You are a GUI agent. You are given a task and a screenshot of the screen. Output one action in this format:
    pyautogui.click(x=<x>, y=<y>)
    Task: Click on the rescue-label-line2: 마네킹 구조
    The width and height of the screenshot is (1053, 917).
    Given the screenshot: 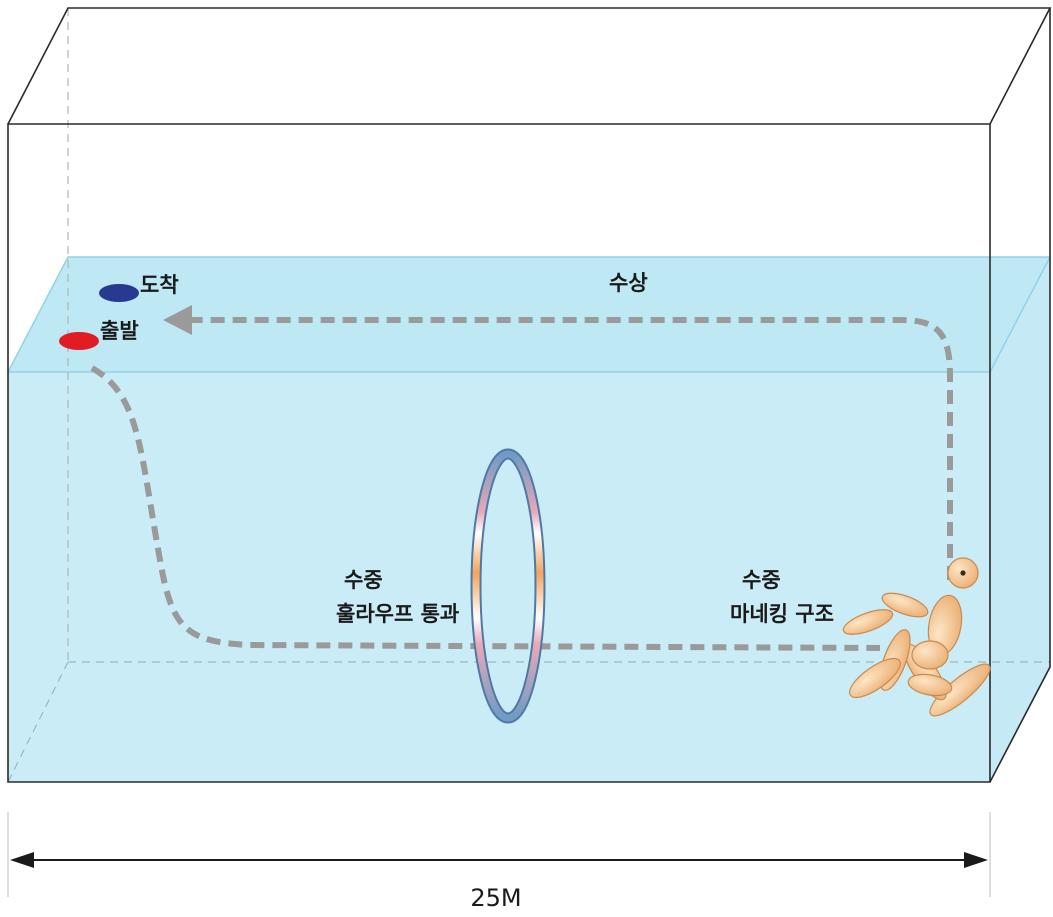 What is the action you would take?
    pyautogui.click(x=782, y=614)
    